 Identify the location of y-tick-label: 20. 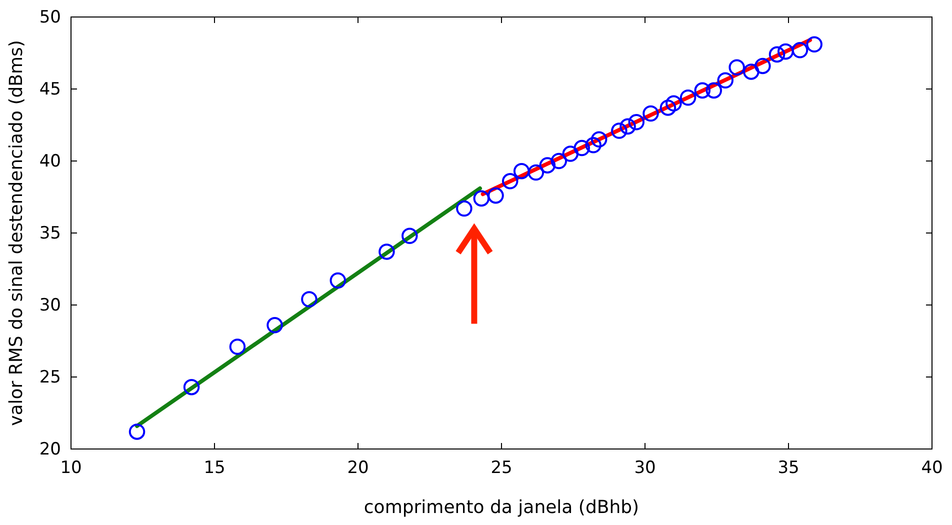
(50, 449).